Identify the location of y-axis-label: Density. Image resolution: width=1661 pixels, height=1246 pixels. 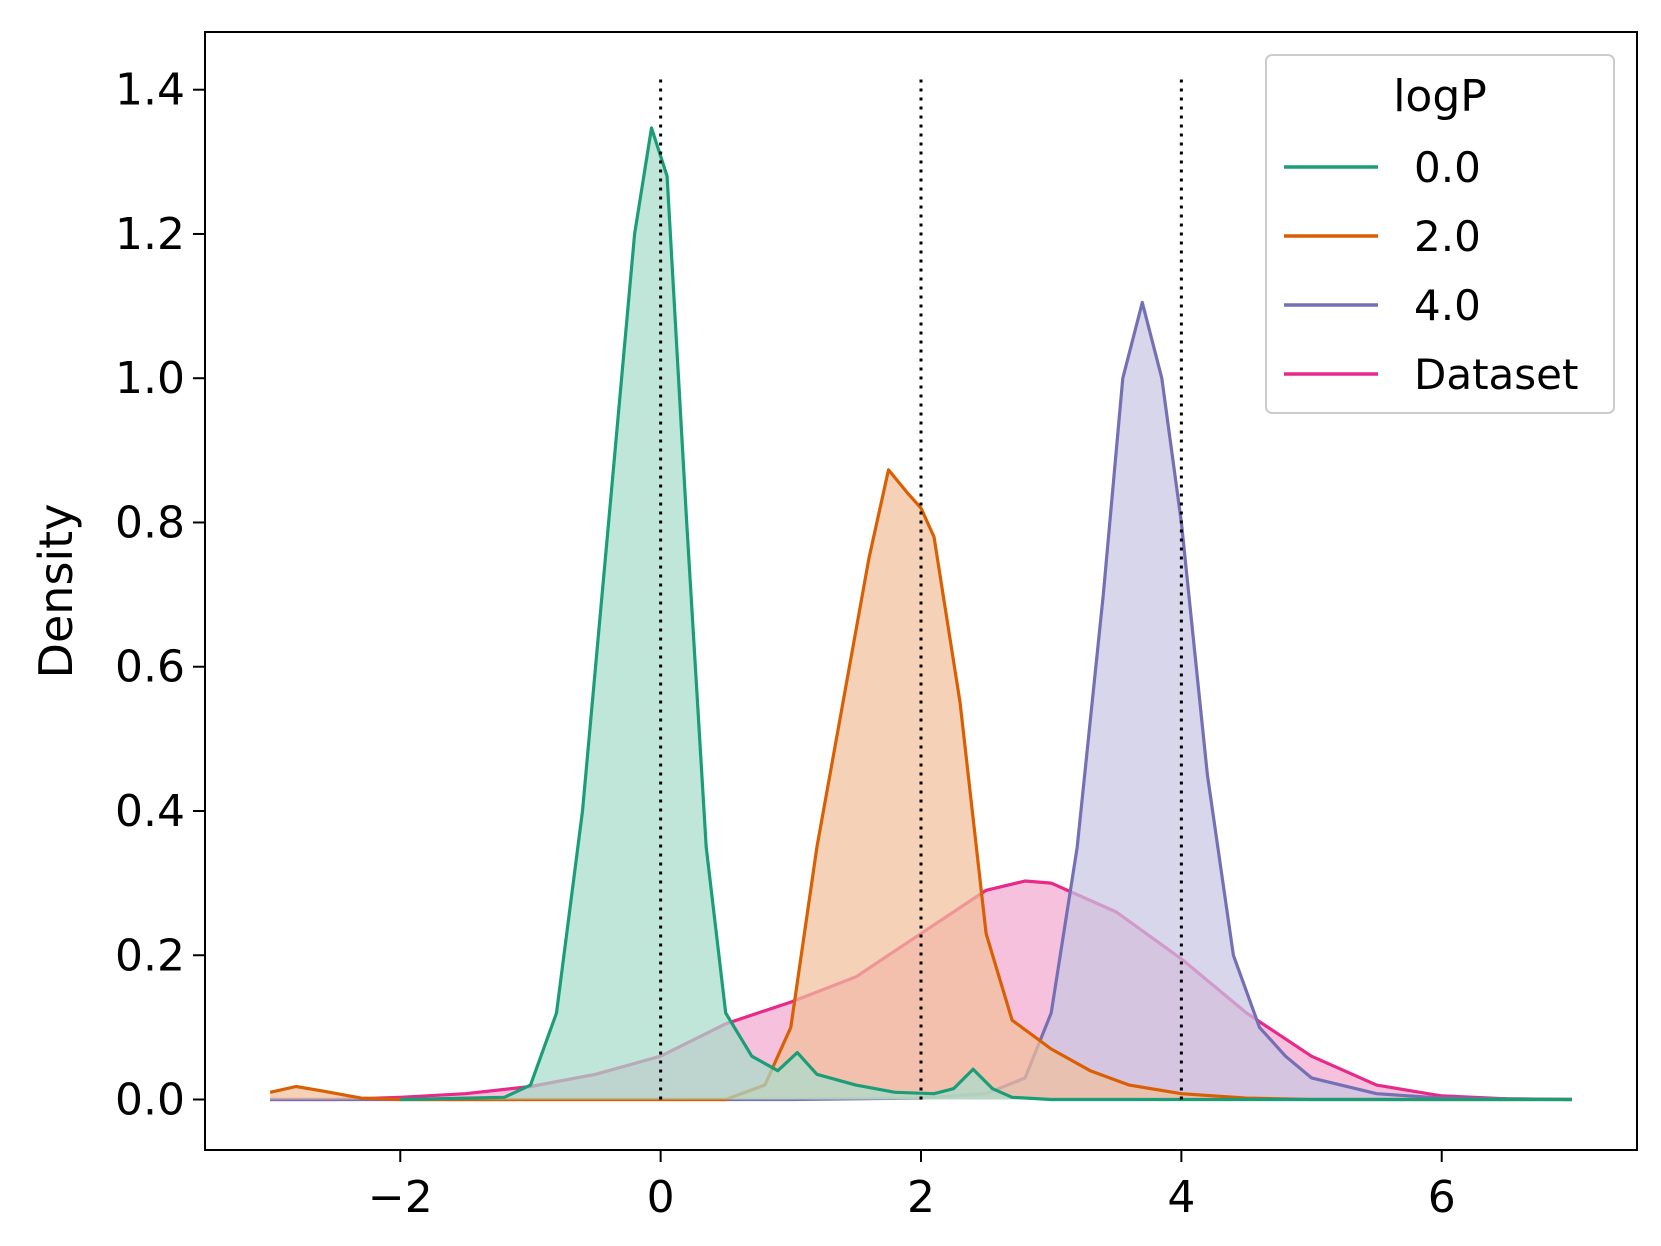
(56, 591).